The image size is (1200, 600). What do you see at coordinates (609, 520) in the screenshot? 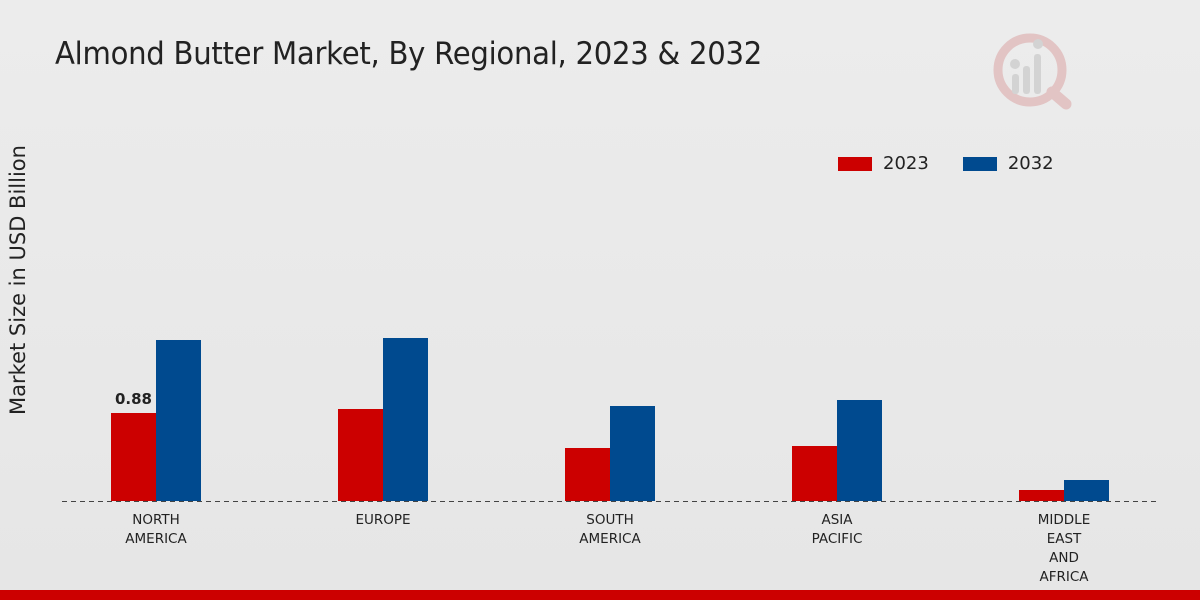
I see `x-tick-label-2-0: SOUTH` at bounding box center [609, 520].